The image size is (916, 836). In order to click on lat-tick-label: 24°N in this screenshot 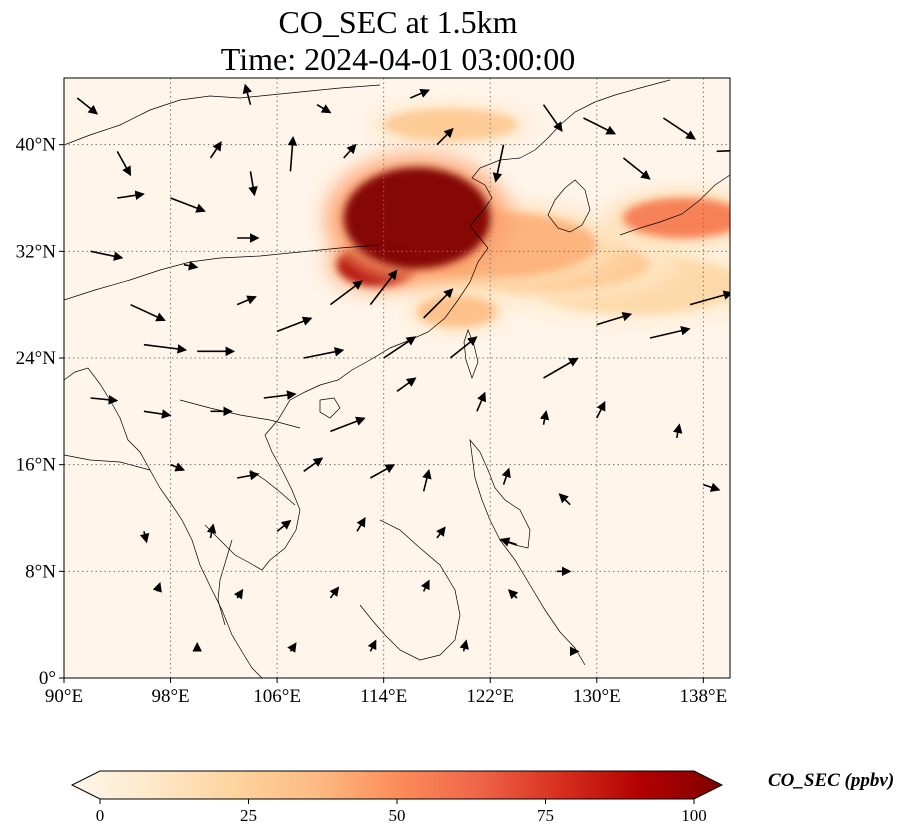, I will do `click(36, 358)`.